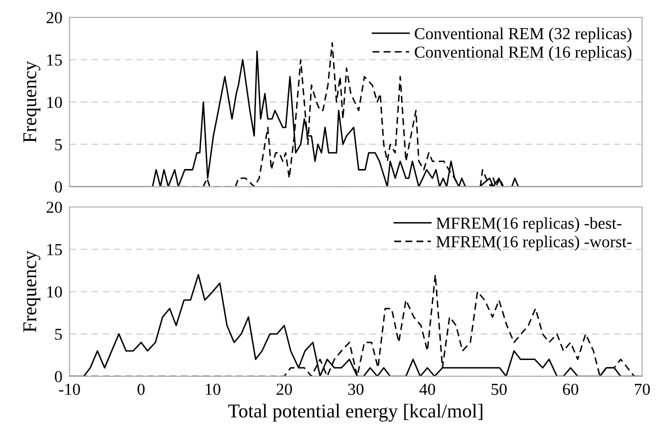 The height and width of the screenshot is (435, 662). I want to click on x-tick-label: 60, so click(570, 389).